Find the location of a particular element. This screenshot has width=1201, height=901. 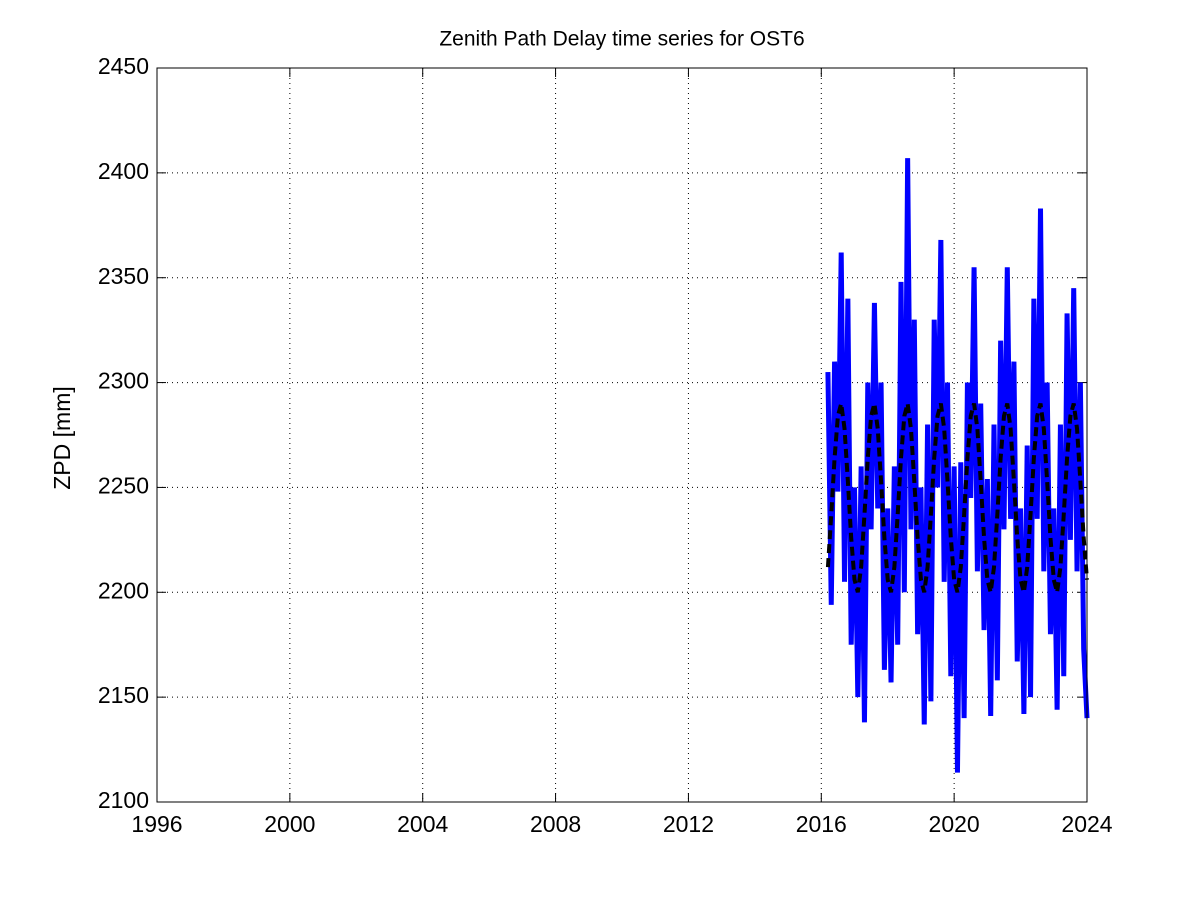

y-tick-label: 2450 is located at coordinates (123, 66).